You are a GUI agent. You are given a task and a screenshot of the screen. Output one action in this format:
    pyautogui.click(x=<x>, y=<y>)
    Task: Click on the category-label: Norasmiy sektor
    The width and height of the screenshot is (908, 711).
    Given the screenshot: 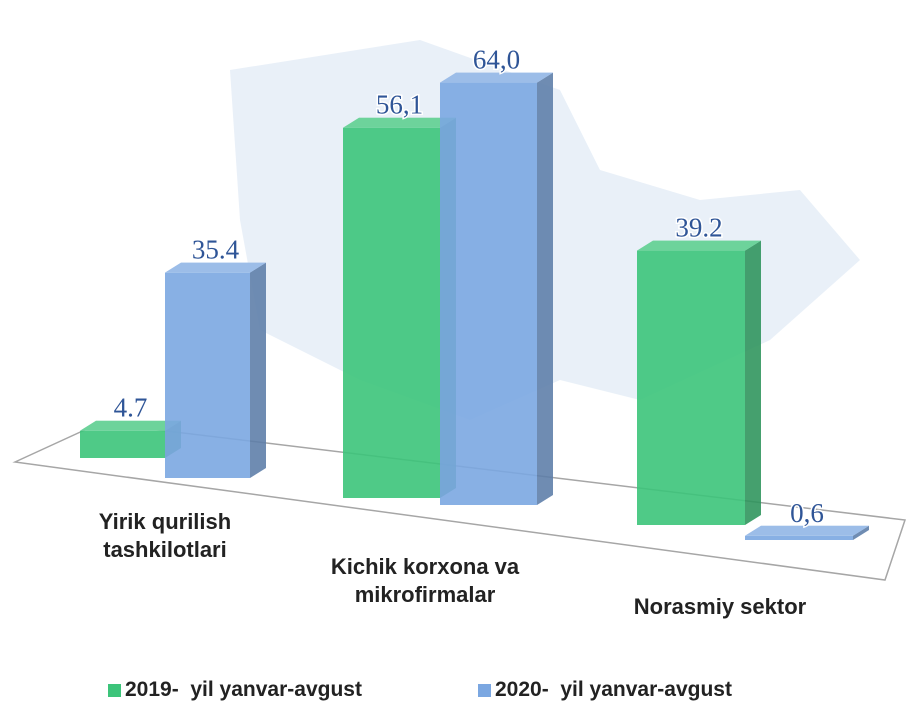 What is the action you would take?
    pyautogui.click(x=720, y=606)
    